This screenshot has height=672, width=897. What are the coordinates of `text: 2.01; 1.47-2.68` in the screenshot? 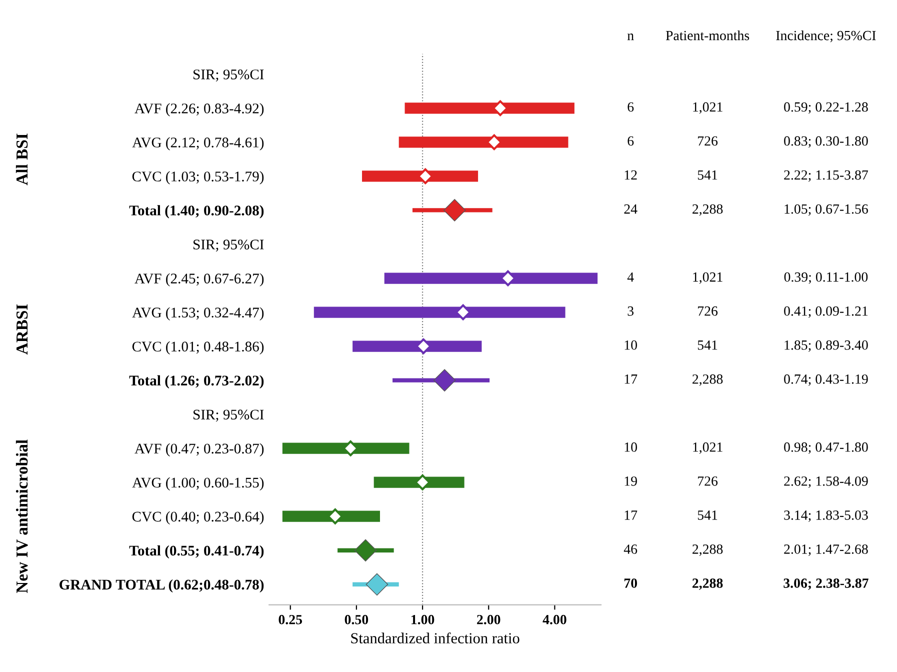 It's located at (826, 550).